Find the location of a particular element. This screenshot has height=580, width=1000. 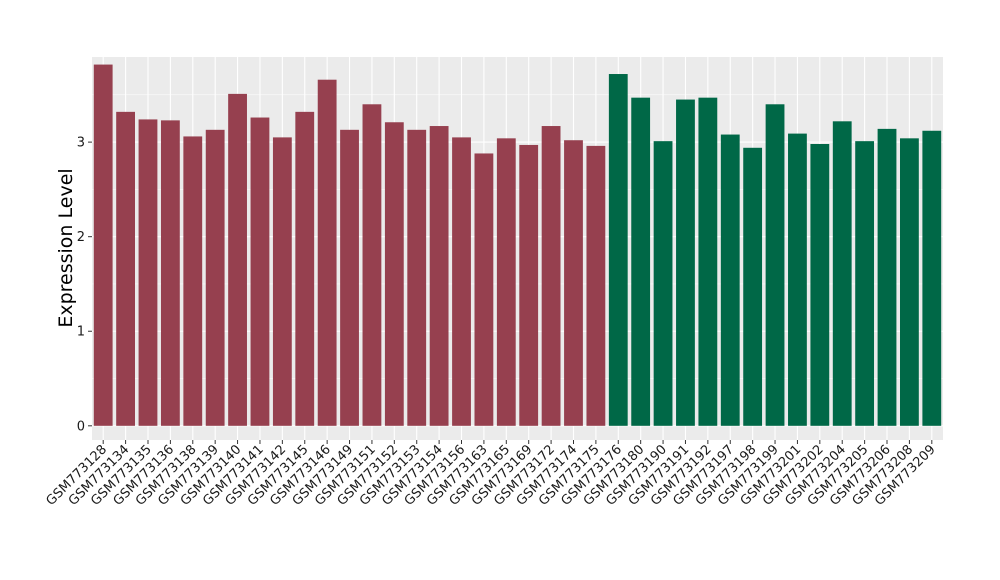

y-tick-label: 2 is located at coordinates (81, 237).